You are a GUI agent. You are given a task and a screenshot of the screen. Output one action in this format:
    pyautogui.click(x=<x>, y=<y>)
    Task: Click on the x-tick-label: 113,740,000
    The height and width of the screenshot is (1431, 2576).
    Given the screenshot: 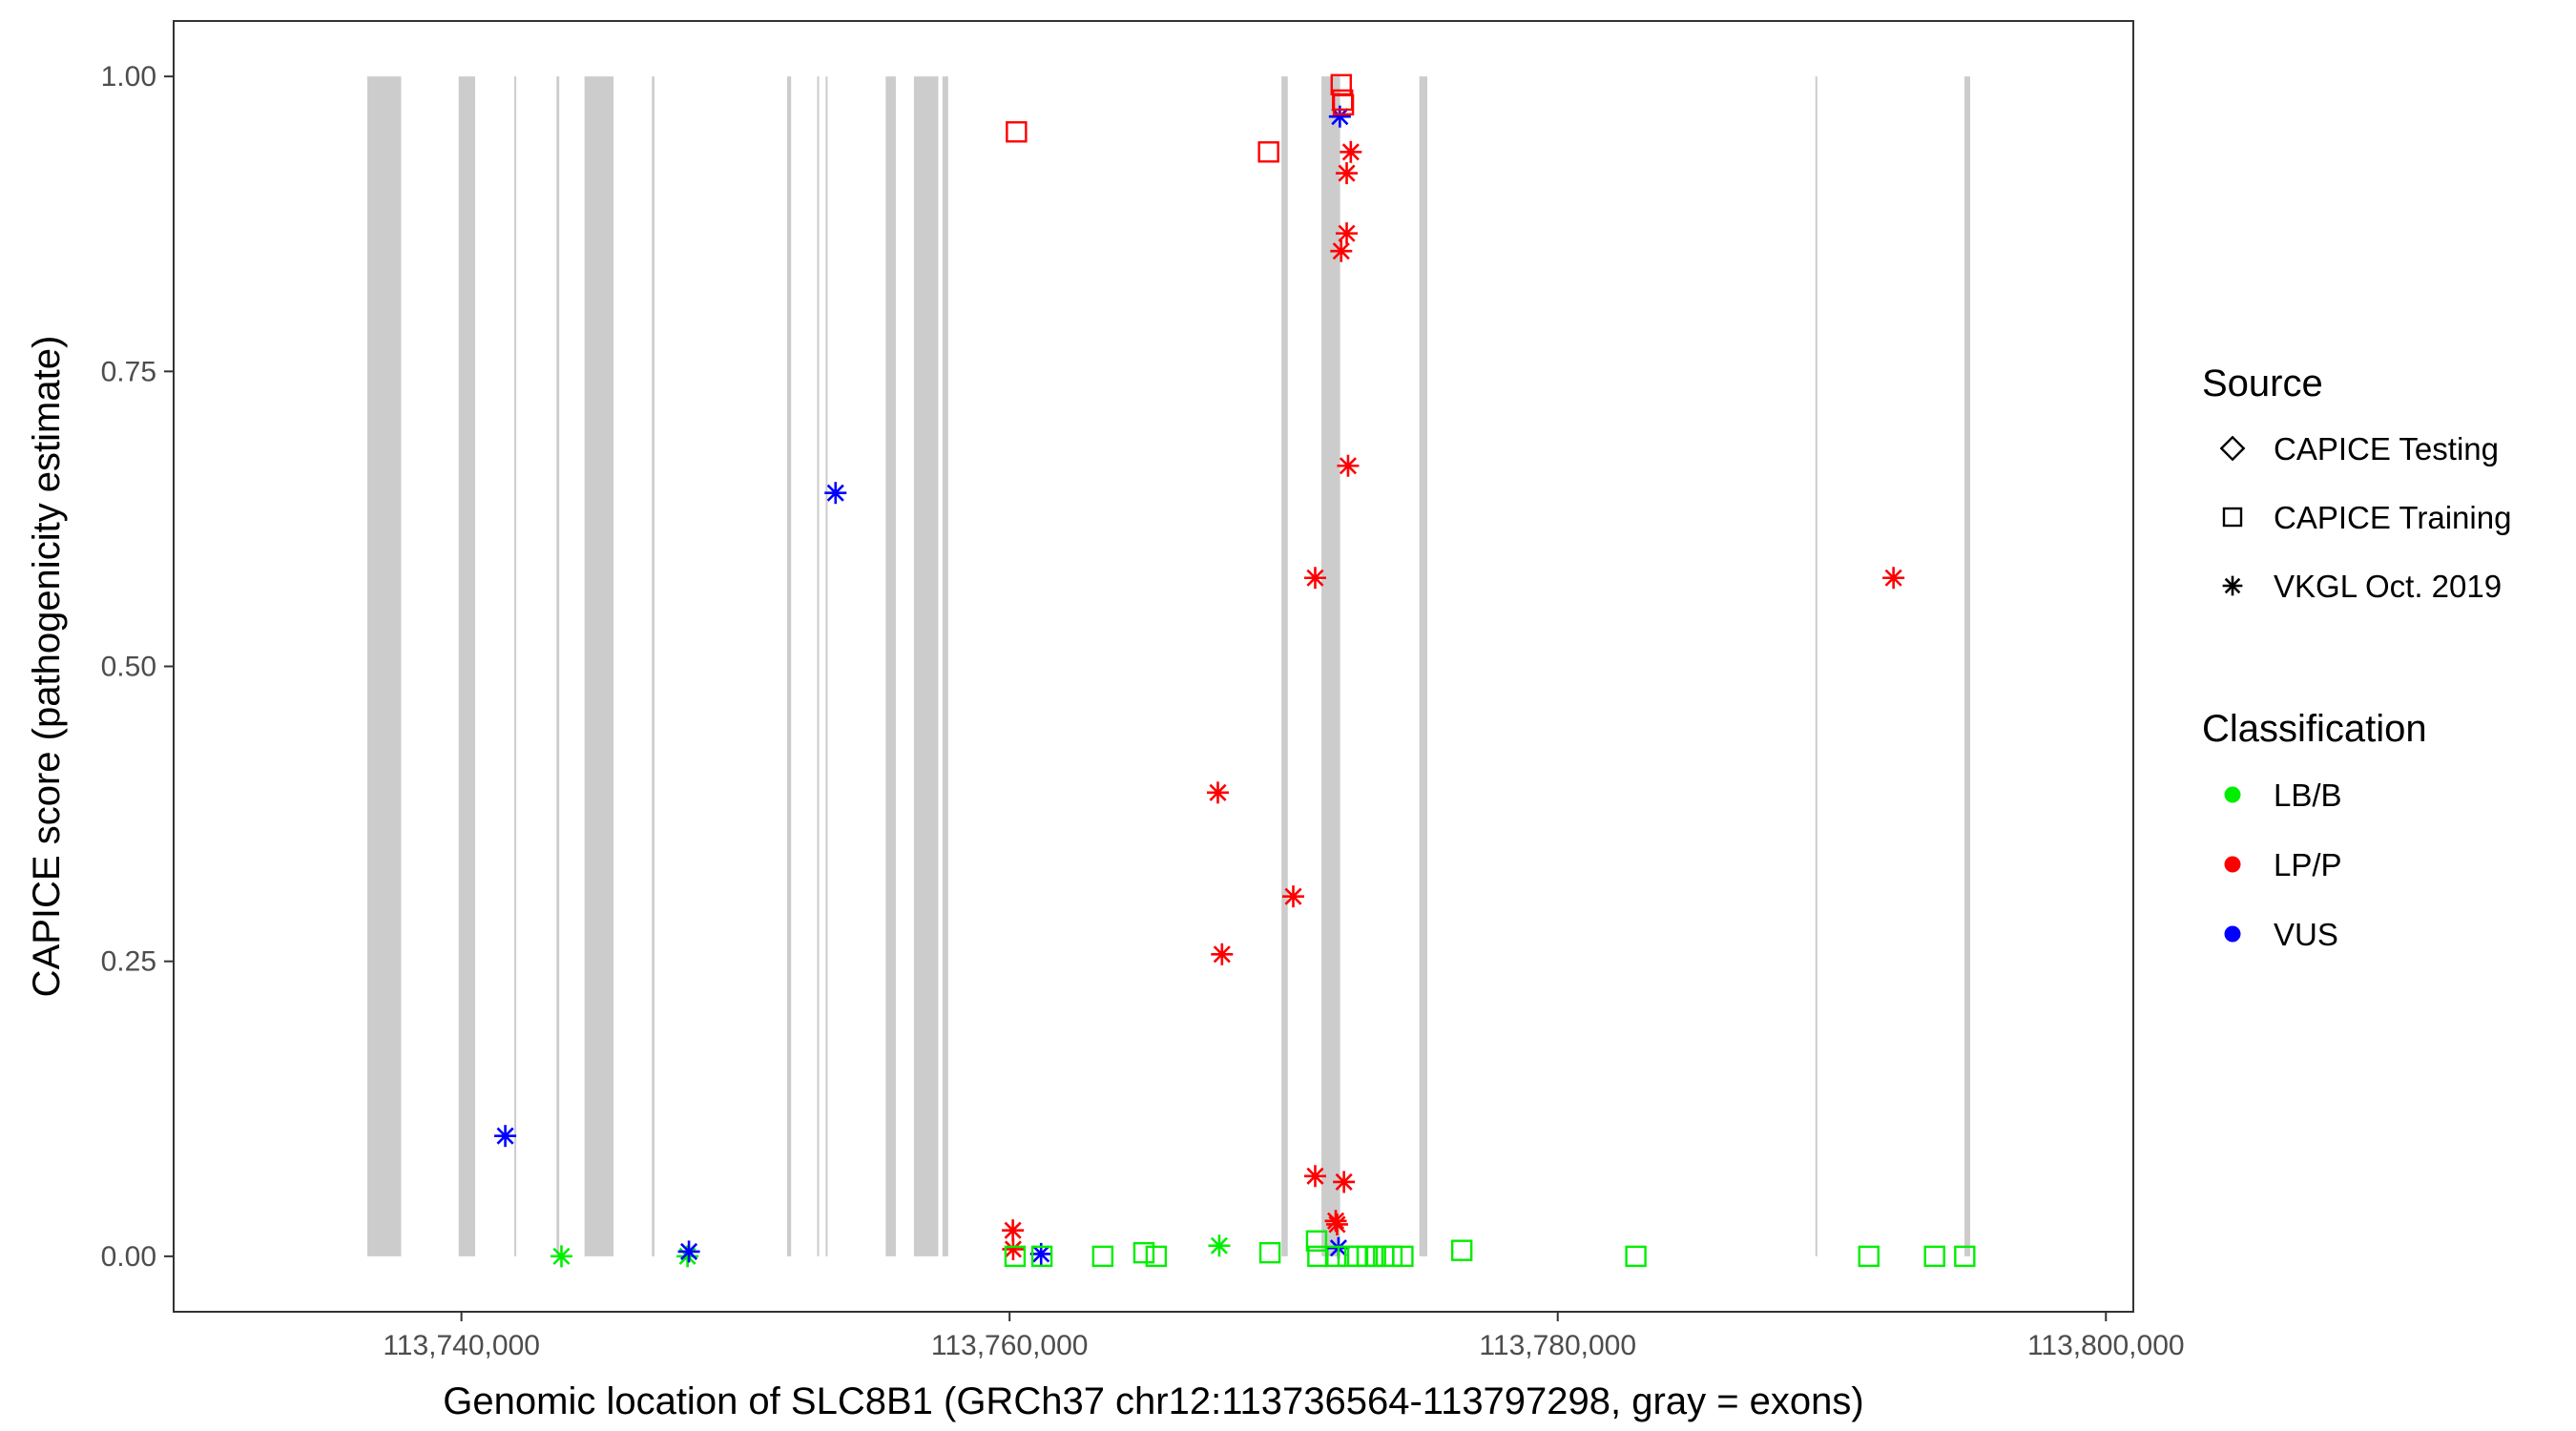 What is the action you would take?
    pyautogui.click(x=461, y=1345)
    